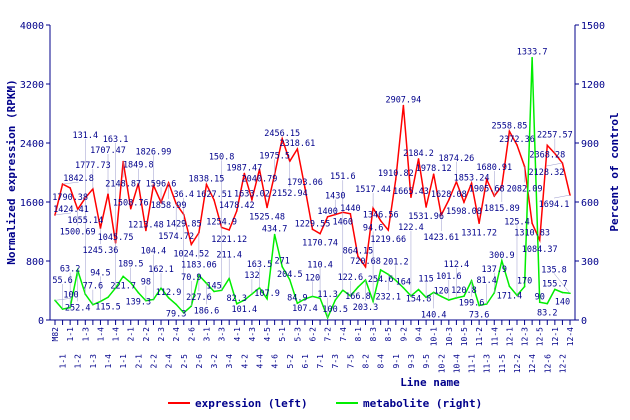 Image resolution: width=630 pixels, height=420 pixels. What do you see at coordinates (540, 297) in the screenshot?
I see `data-label: 90` at bounding box center [540, 297].